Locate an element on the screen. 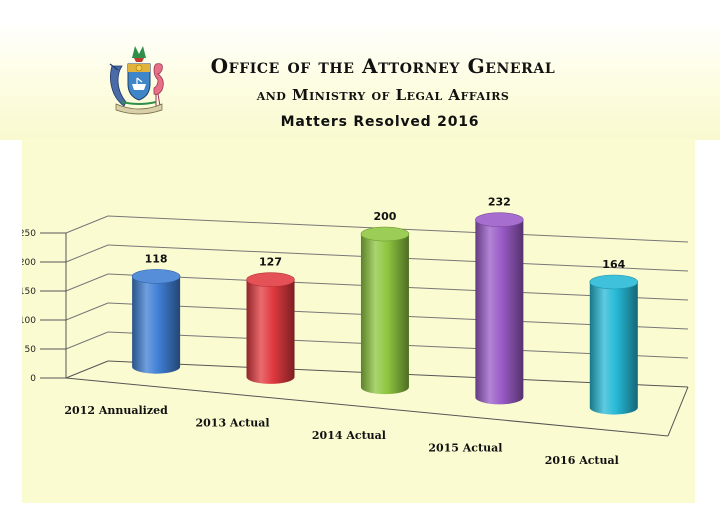  org-title: Office of the Attorney General is located at coordinates (383, 66).